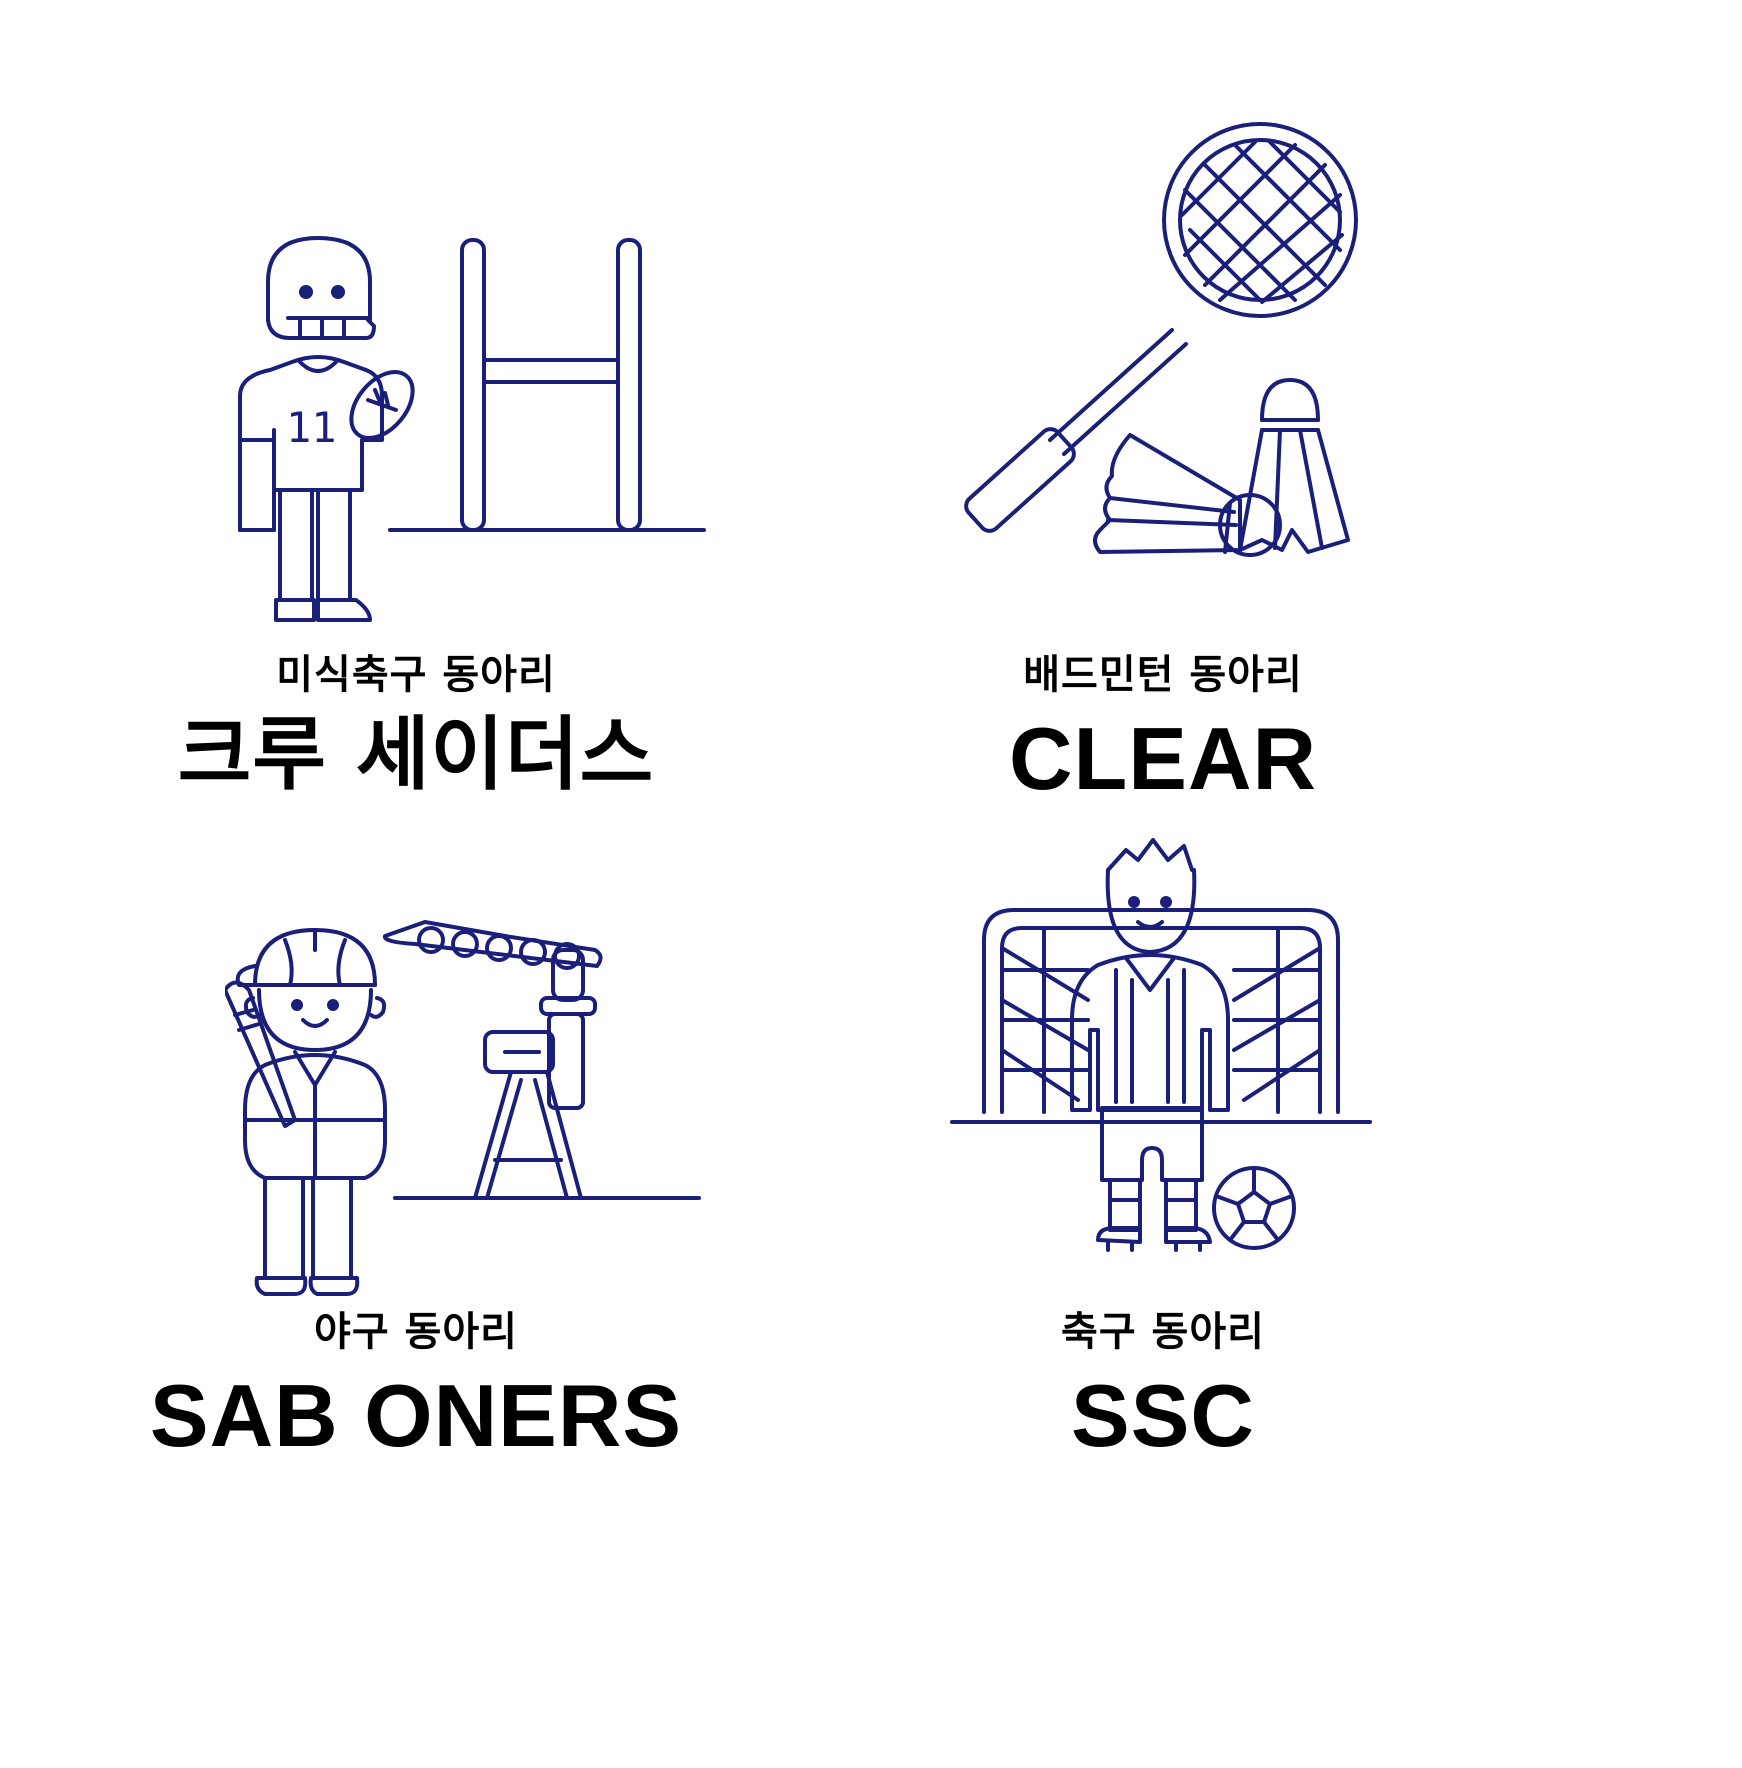 Image resolution: width=1742 pixels, height=1768 pixels. Describe the element at coordinates (1163, 1415) in the screenshot. I see `club-name: SSC` at that location.